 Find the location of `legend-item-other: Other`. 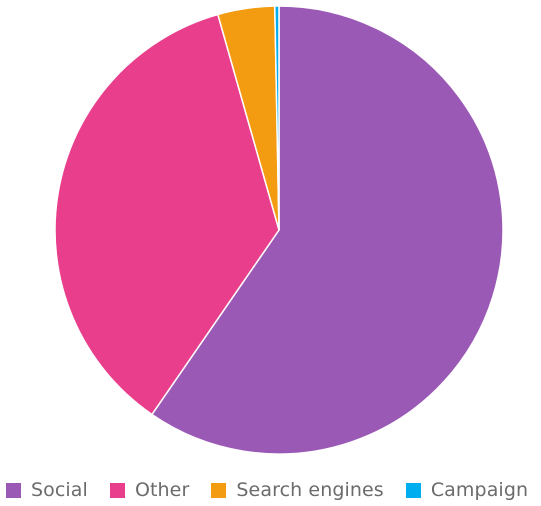

legend-item-other: Other is located at coordinates (149, 490).